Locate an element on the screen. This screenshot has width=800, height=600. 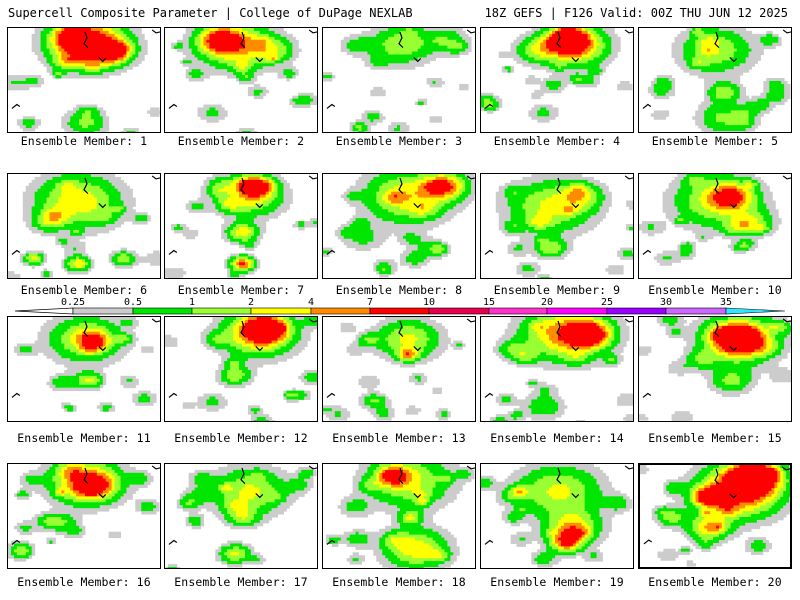
ensemble-member-label: Ensemble Member: 18 is located at coordinates (399, 582).